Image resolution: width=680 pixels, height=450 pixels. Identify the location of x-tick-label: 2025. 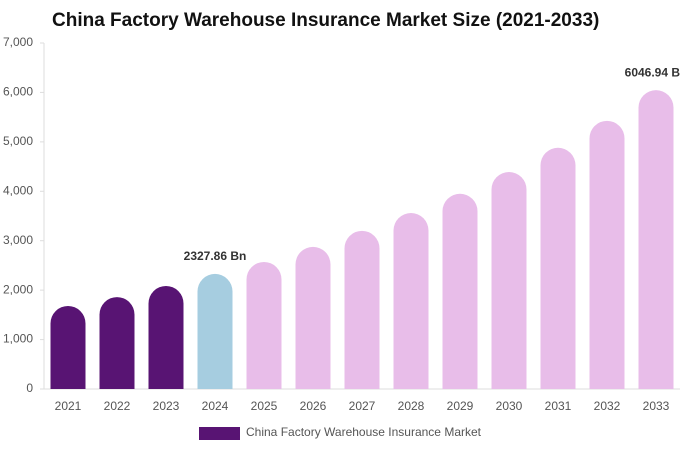
(264, 406).